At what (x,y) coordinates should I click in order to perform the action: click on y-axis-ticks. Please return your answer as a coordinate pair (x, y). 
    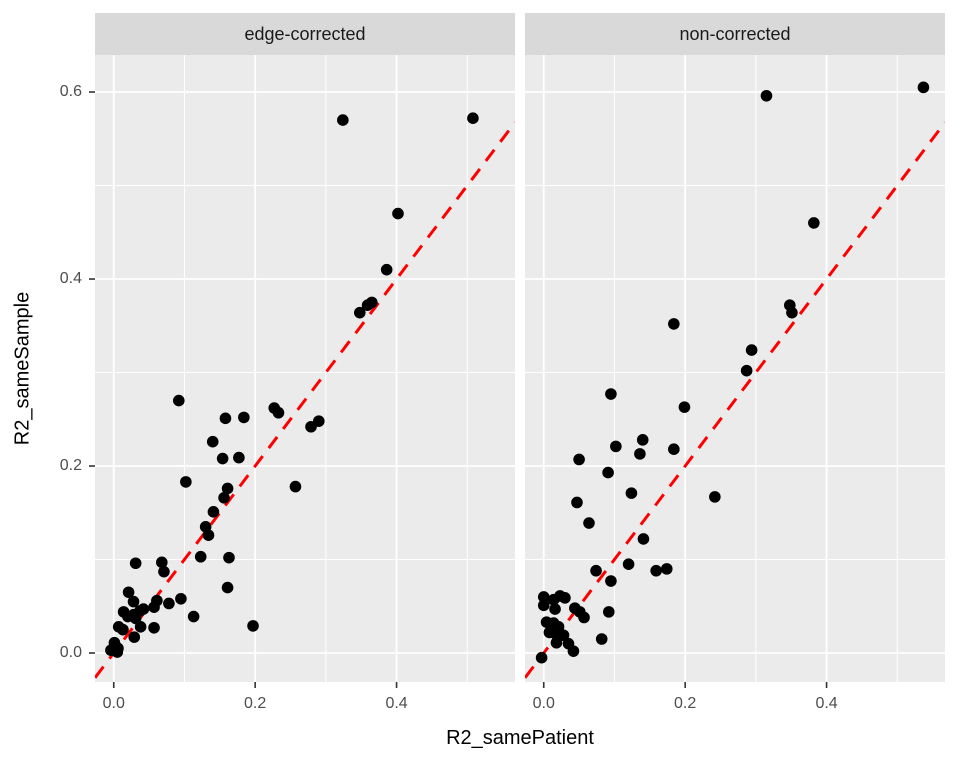
    Looking at the image, I should click on (92, 372).